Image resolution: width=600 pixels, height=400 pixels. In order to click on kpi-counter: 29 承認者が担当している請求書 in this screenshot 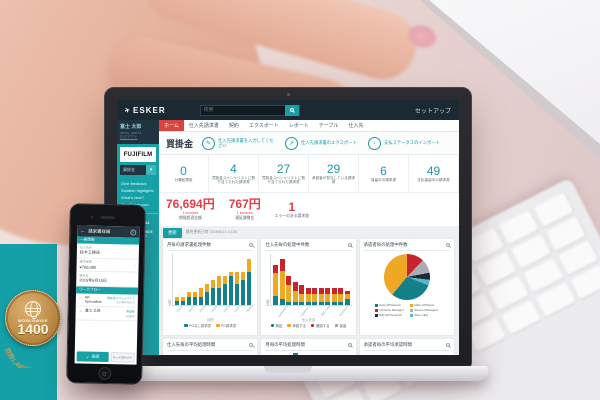, I will do `click(334, 173)`.